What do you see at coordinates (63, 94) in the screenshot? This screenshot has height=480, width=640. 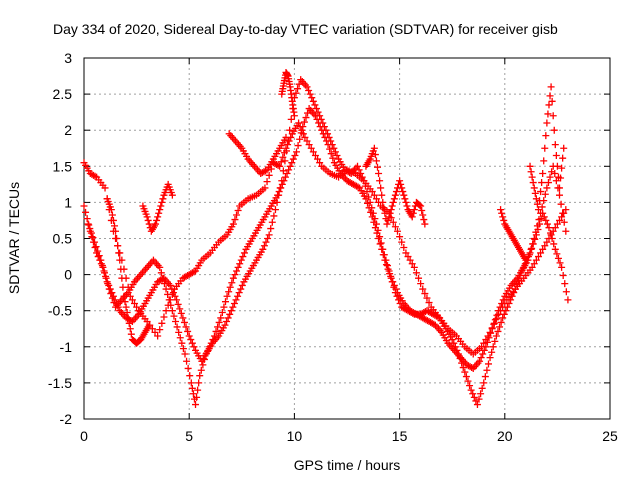 I see `y-tick-label: 2.5` at bounding box center [63, 94].